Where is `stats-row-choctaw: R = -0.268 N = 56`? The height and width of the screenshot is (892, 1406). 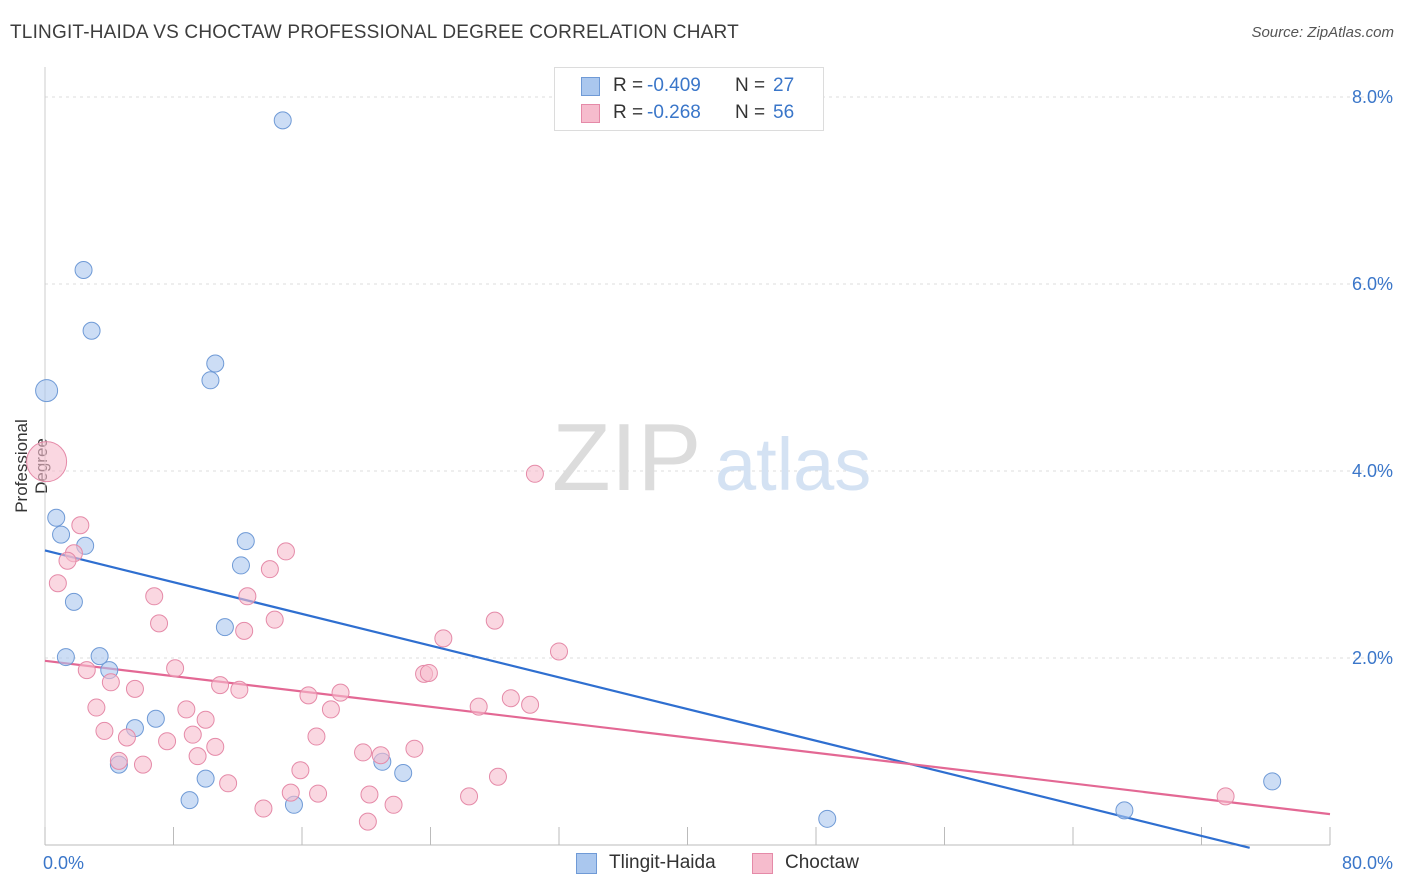
stats-row-choctaw: R = -0.268 N = 56 is located at coordinates (689, 114).